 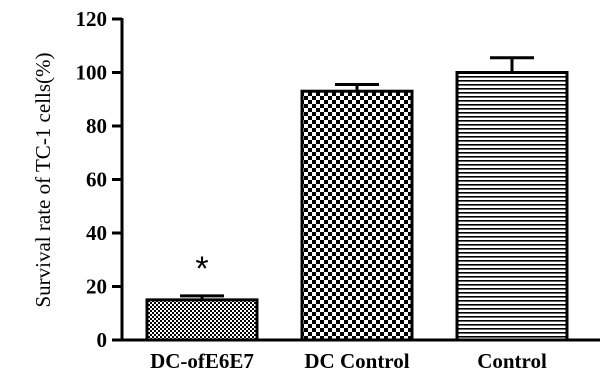 I want to click on x-tick-label: Control, so click(x=512, y=361).